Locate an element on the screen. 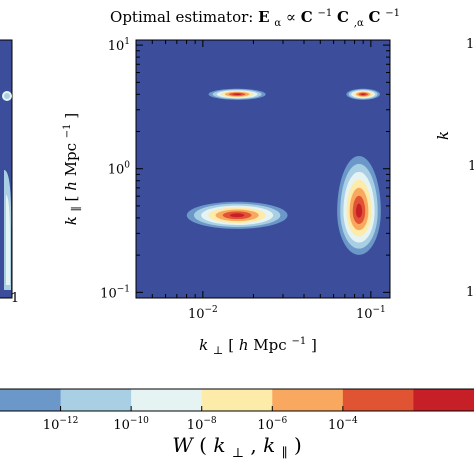  y-tick-label: 10⁰ is located at coordinates (119, 169).